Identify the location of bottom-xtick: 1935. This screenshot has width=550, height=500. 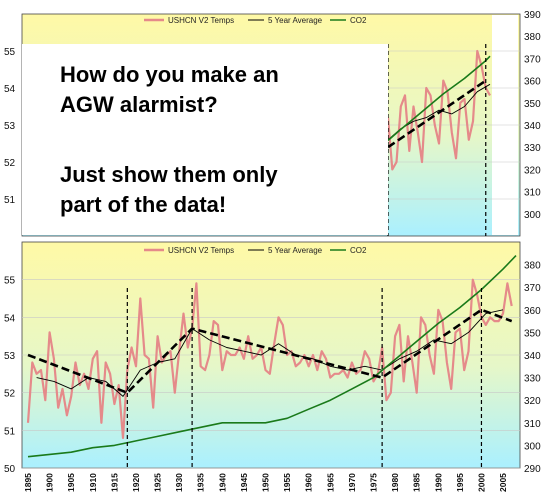
(201, 482).